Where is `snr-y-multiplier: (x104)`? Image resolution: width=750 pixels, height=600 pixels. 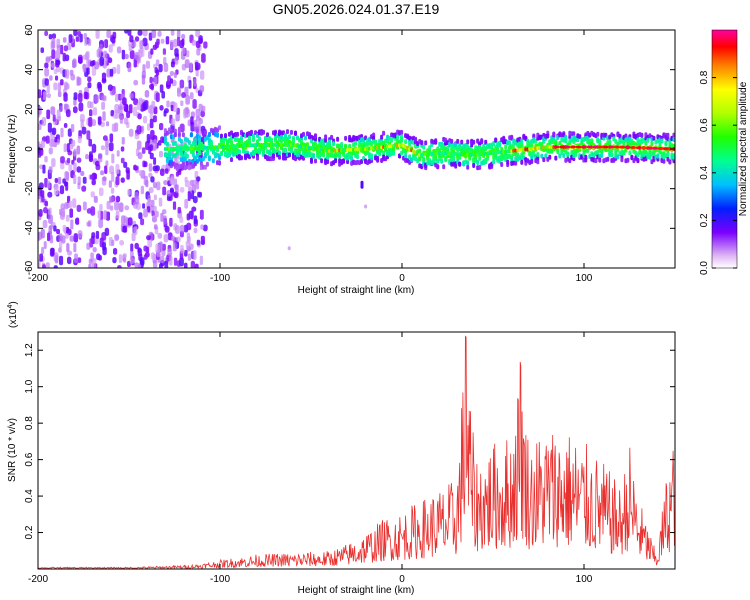
snr-y-multiplier: (x104) is located at coordinates (13, 314).